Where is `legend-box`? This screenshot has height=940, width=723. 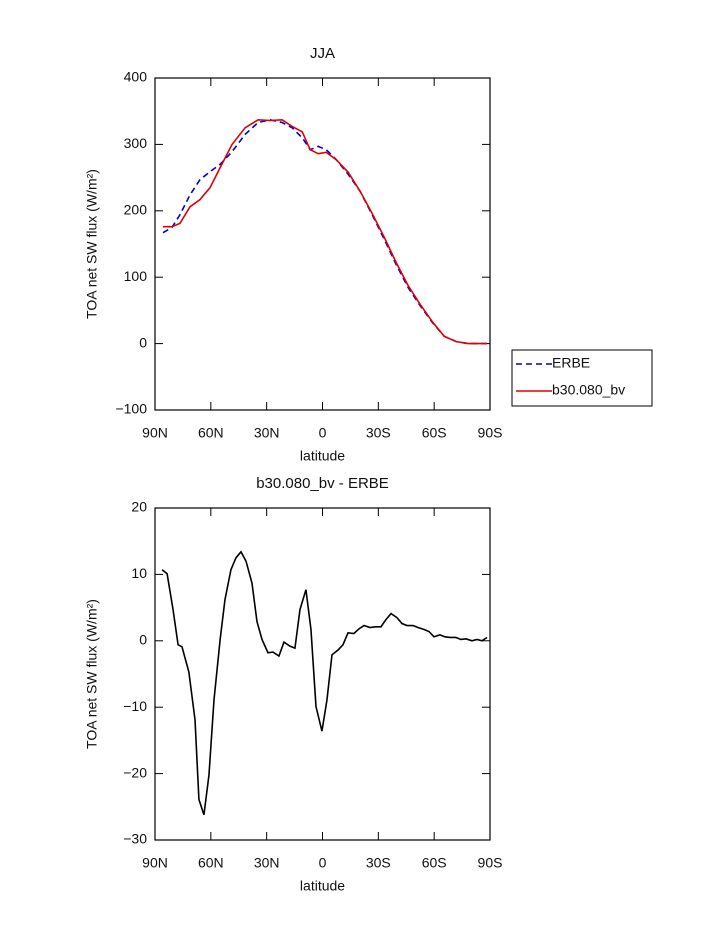 legend-box is located at coordinates (582, 378).